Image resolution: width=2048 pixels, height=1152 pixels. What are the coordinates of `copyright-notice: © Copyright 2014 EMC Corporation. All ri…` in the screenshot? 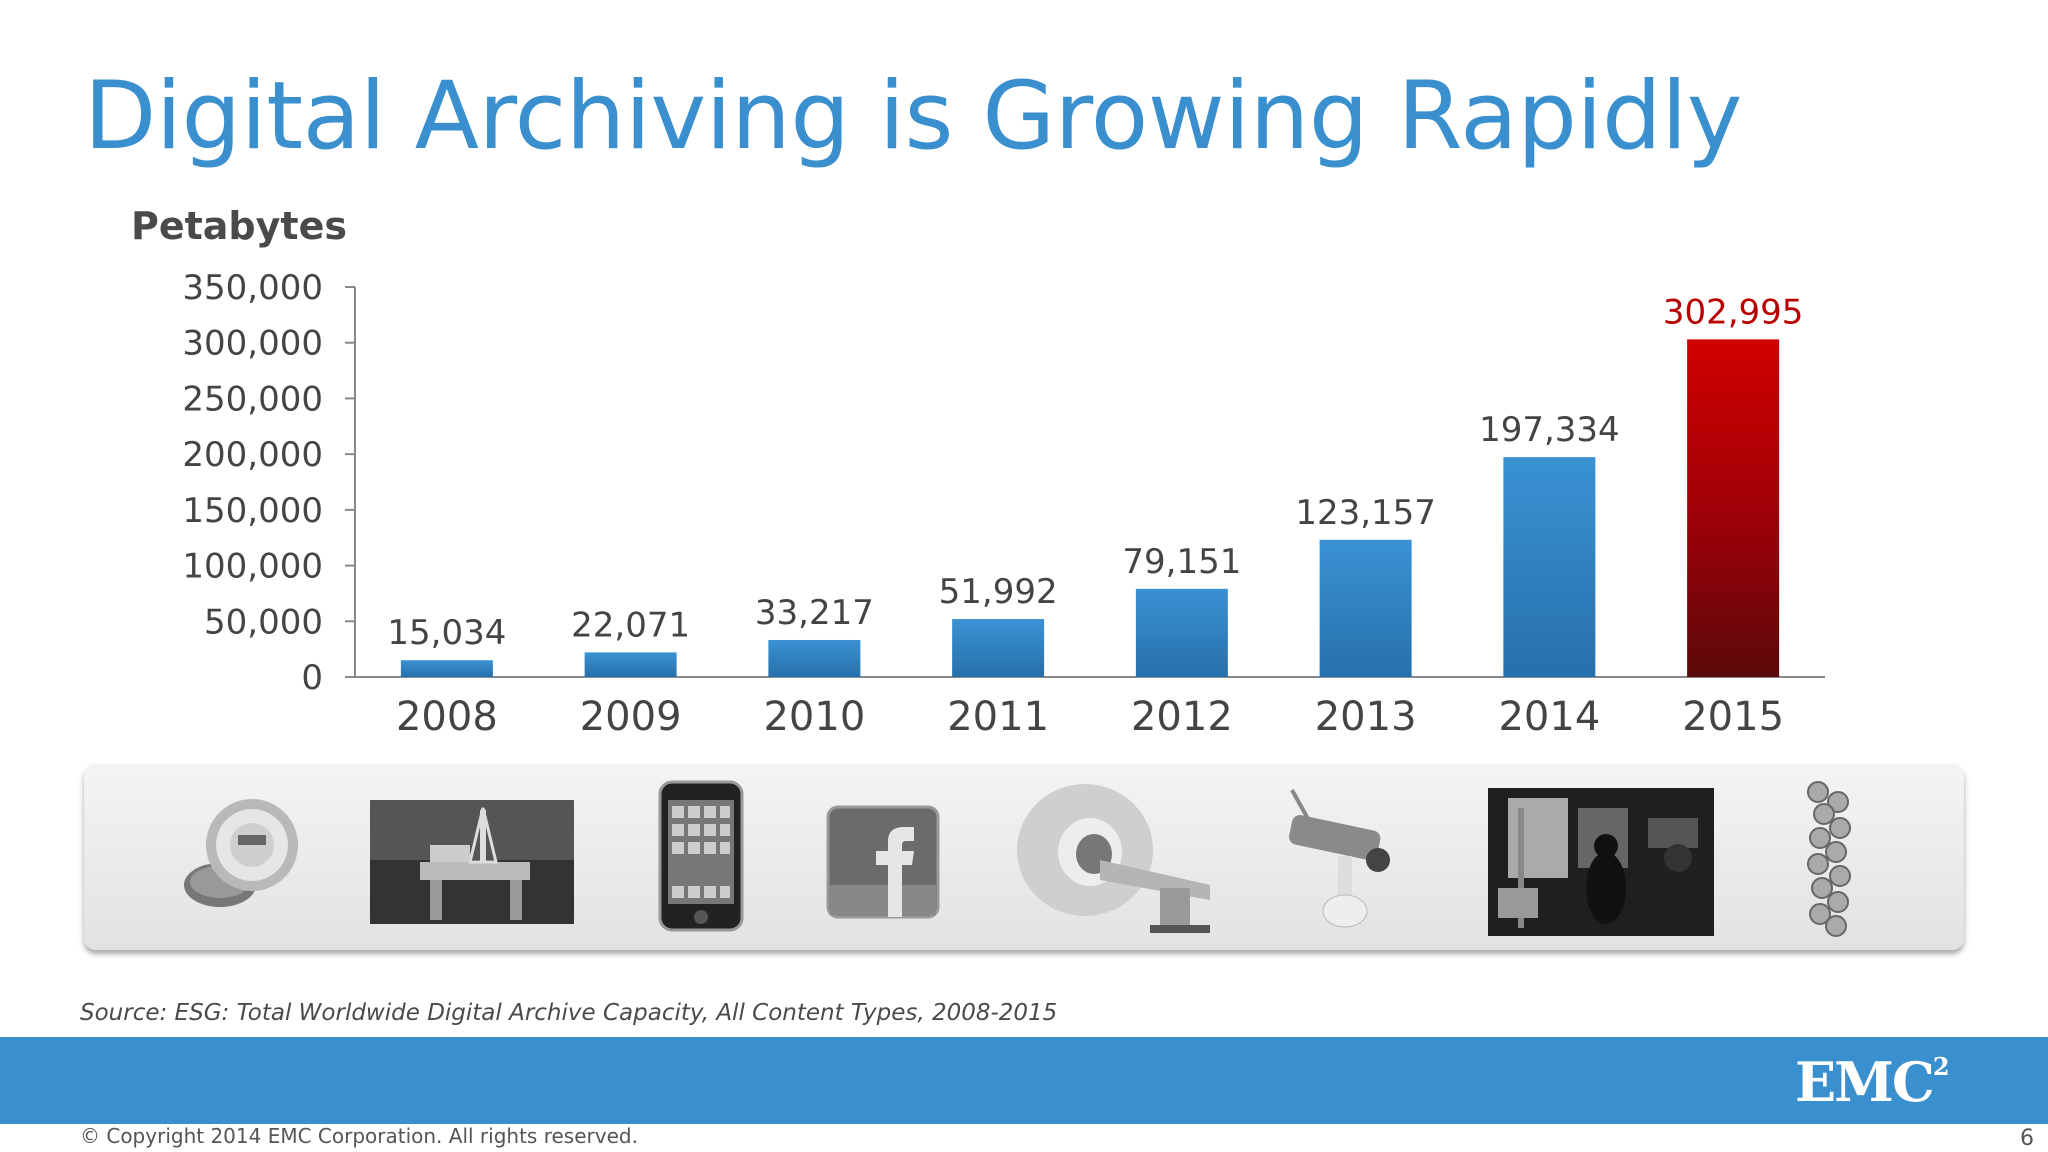 It's located at (359, 1136).